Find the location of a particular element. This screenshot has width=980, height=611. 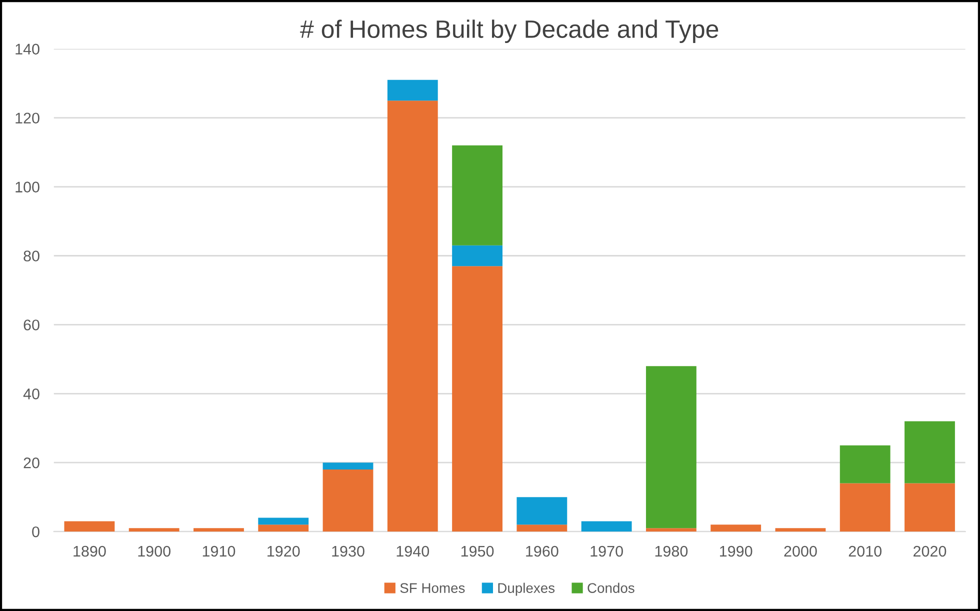

chart-title: # of Homes Built by Decade and Type is located at coordinates (509, 31).